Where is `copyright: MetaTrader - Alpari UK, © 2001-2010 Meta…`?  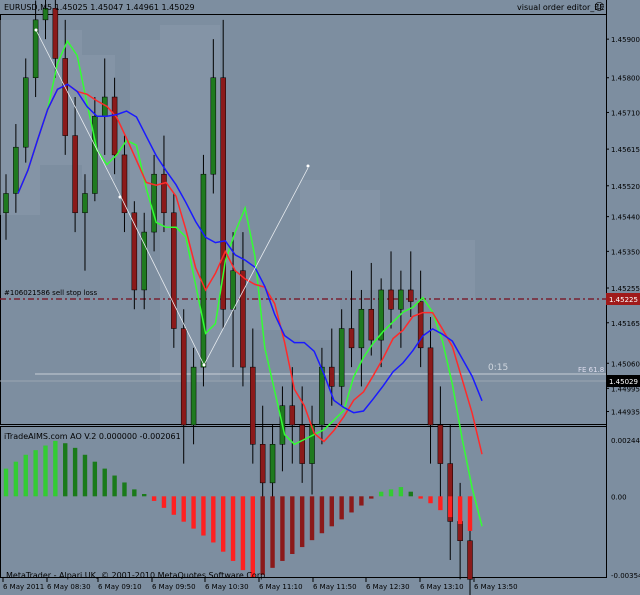
copyright: MetaTrader - Alpari UK, © 2001-2010 Meta… is located at coordinates (137, 575).